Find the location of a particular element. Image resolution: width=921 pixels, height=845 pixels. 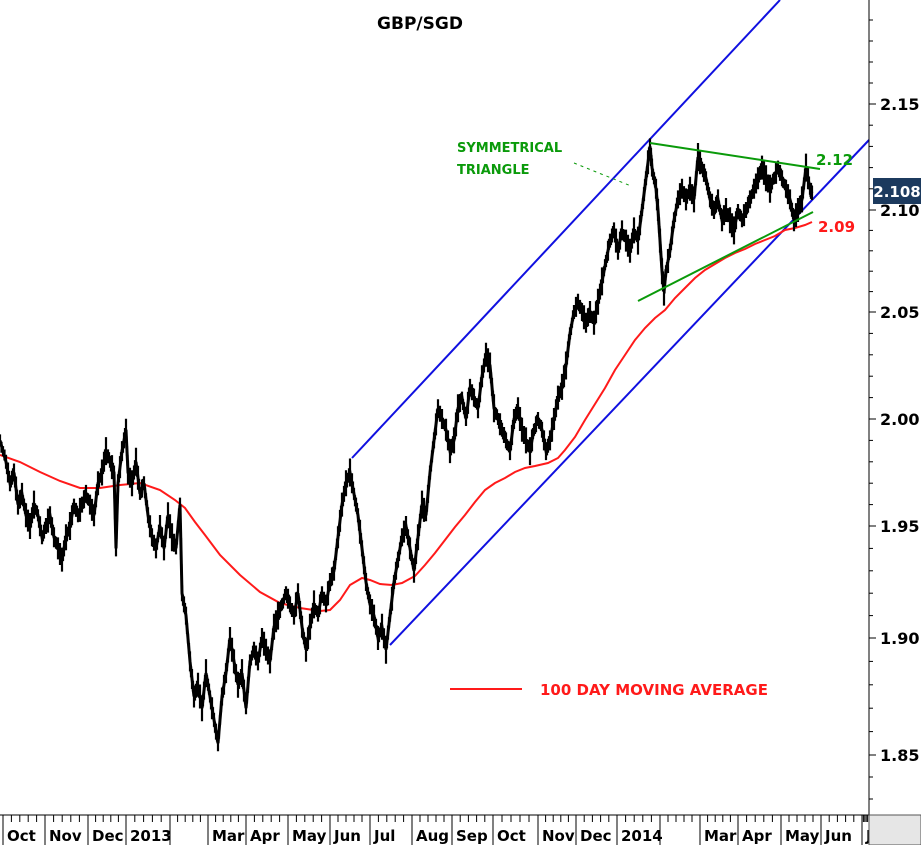

x-month-label: Sep is located at coordinates (472, 836).